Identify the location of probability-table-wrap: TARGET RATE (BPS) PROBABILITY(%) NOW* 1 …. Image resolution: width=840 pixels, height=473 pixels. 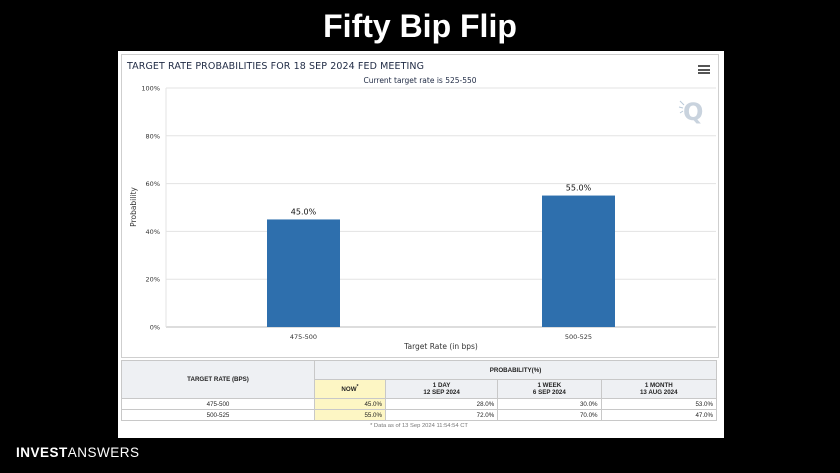
(419, 394).